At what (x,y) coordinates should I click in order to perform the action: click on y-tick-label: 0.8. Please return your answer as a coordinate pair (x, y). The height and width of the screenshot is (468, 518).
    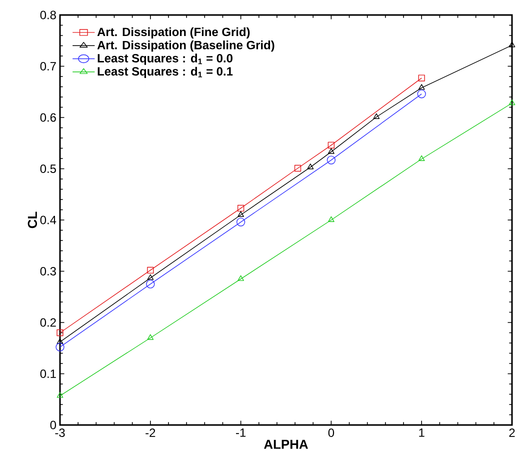
    Looking at the image, I should click on (48, 15).